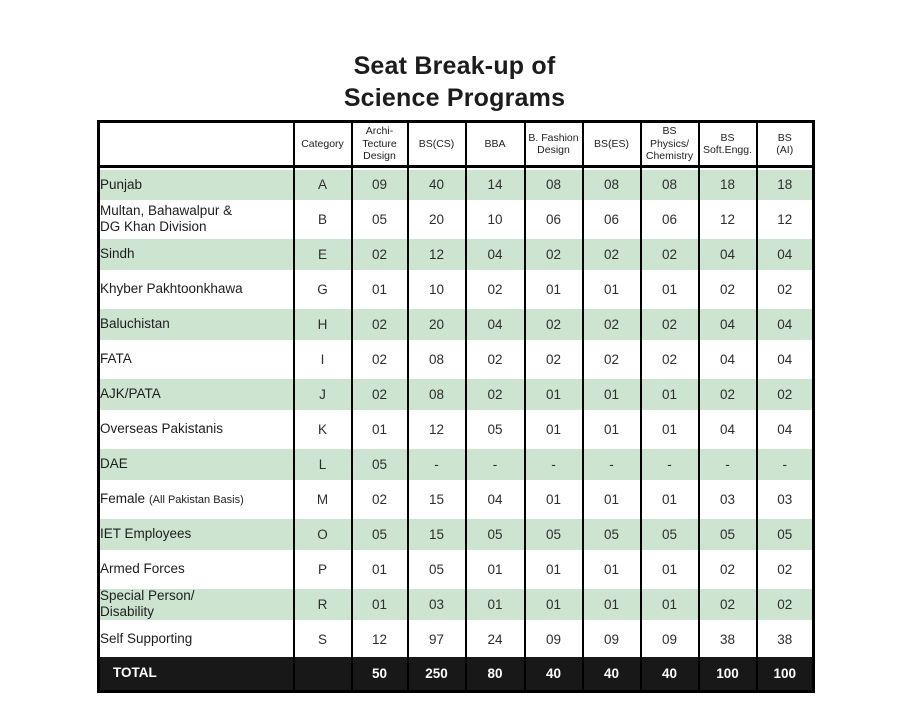  Describe the element at coordinates (196, 534) in the screenshot. I see `row-label-cell: IET Employees` at that location.